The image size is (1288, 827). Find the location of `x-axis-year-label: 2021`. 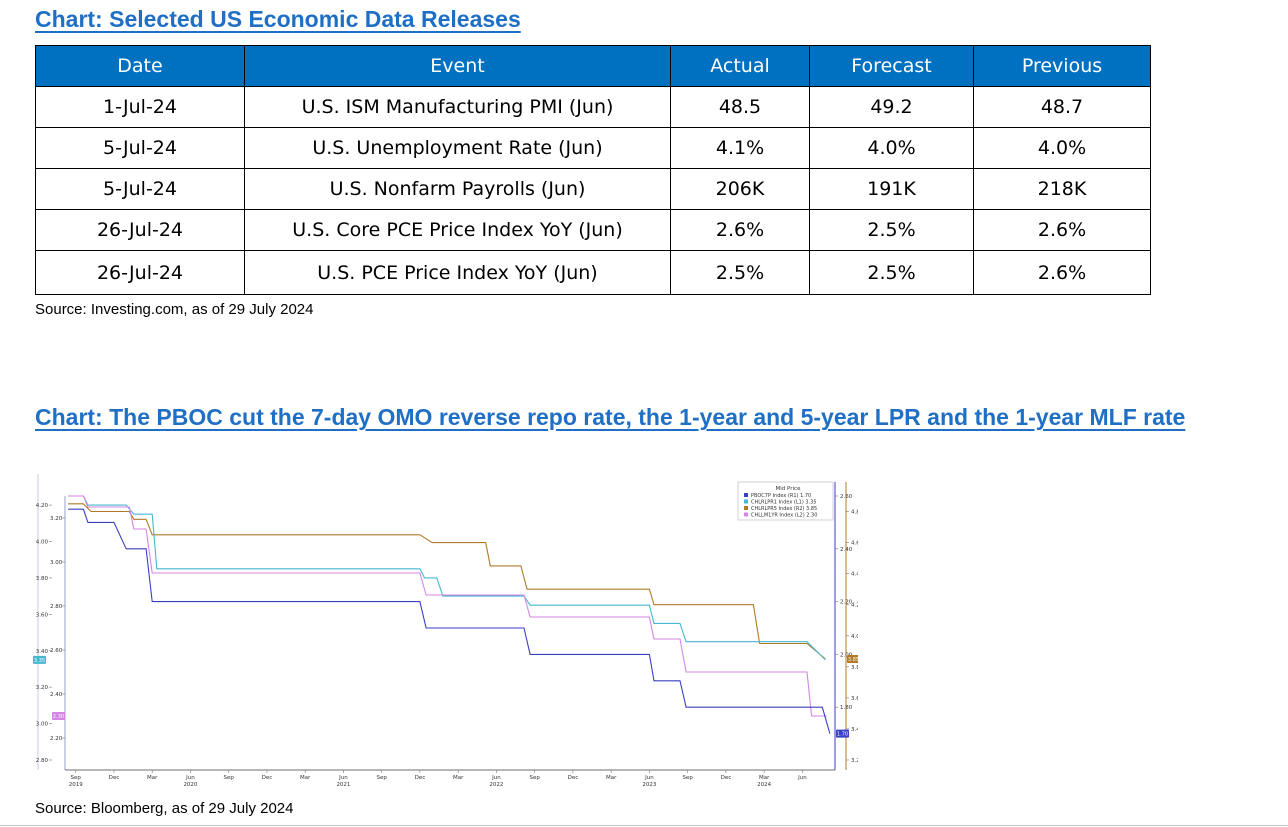

x-axis-year-label: 2021 is located at coordinates (343, 785).